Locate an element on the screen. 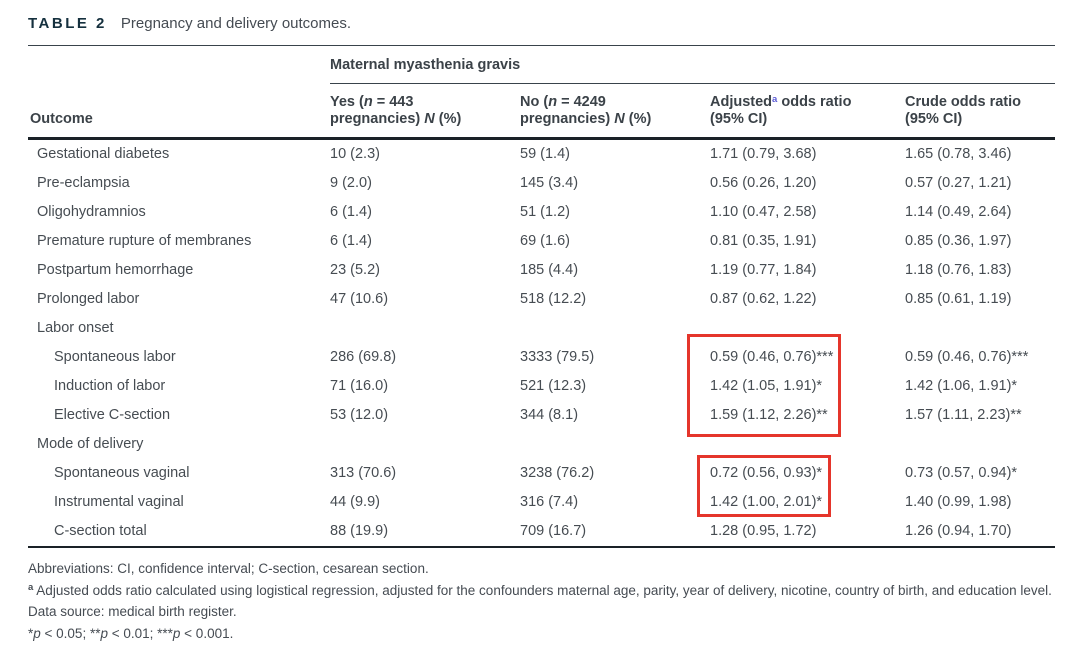 Image resolution: width=1080 pixels, height=657 pixels. row-label: C-section total is located at coordinates (179, 532).